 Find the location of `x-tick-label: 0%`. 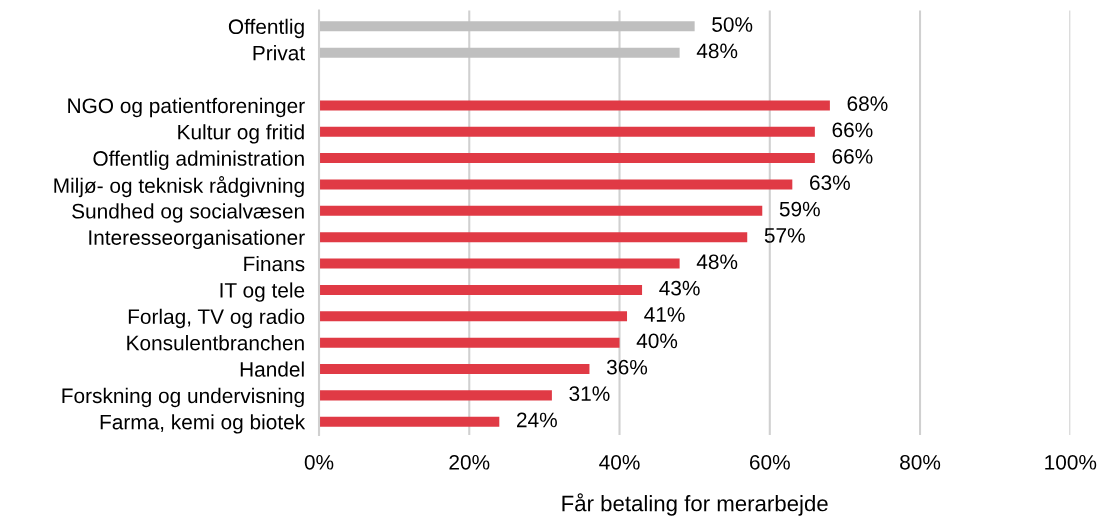

x-tick-label: 0% is located at coordinates (319, 462).